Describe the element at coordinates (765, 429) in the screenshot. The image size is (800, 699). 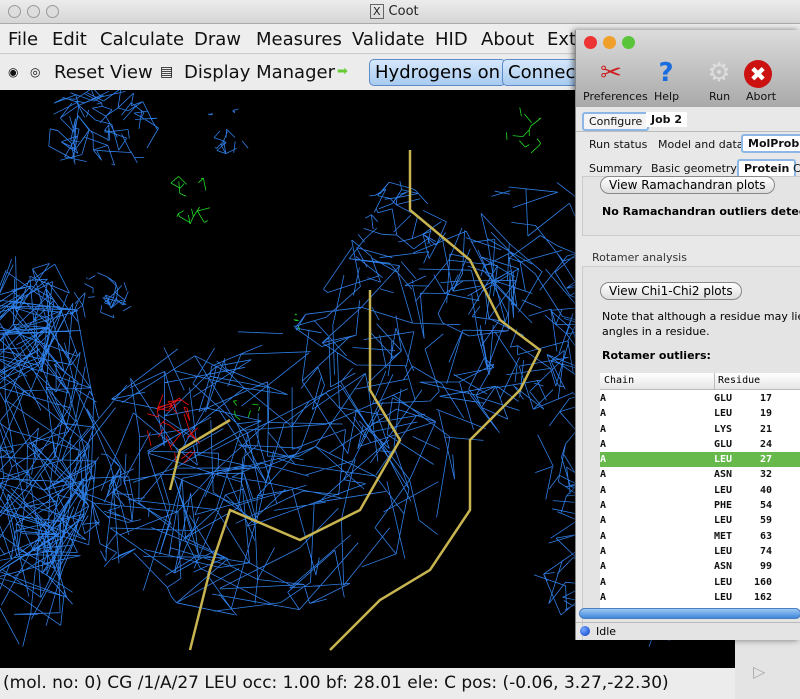
I see `residue-number-cell: 21` at that location.